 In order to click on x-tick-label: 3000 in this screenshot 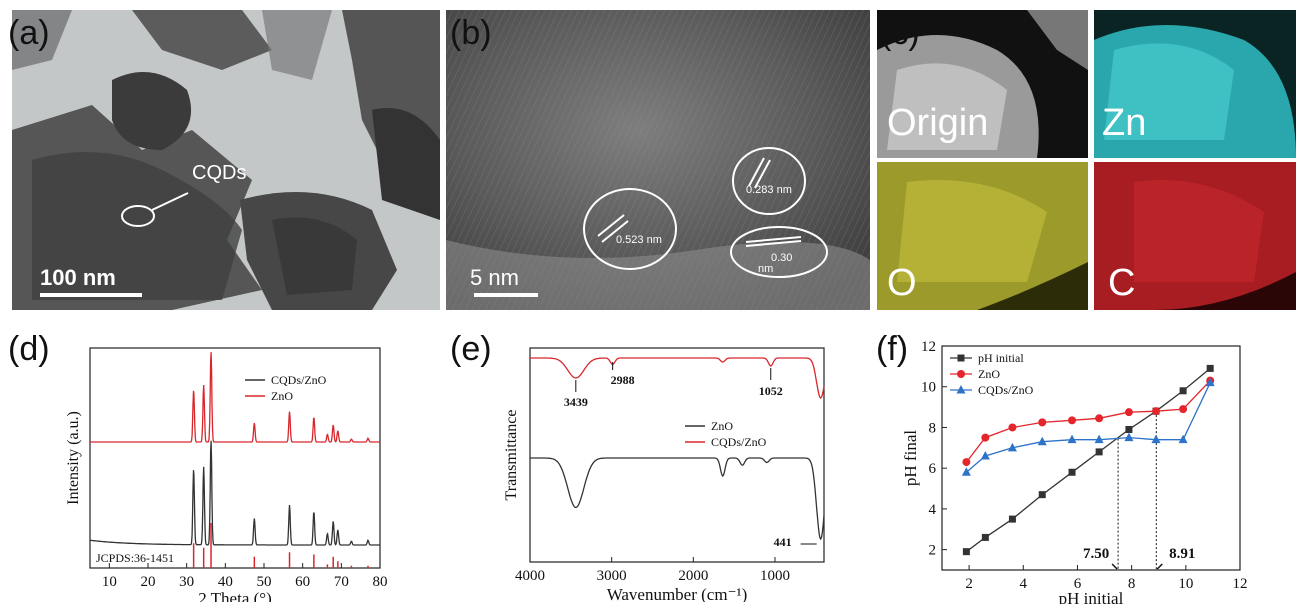, I will do `click(612, 576)`.